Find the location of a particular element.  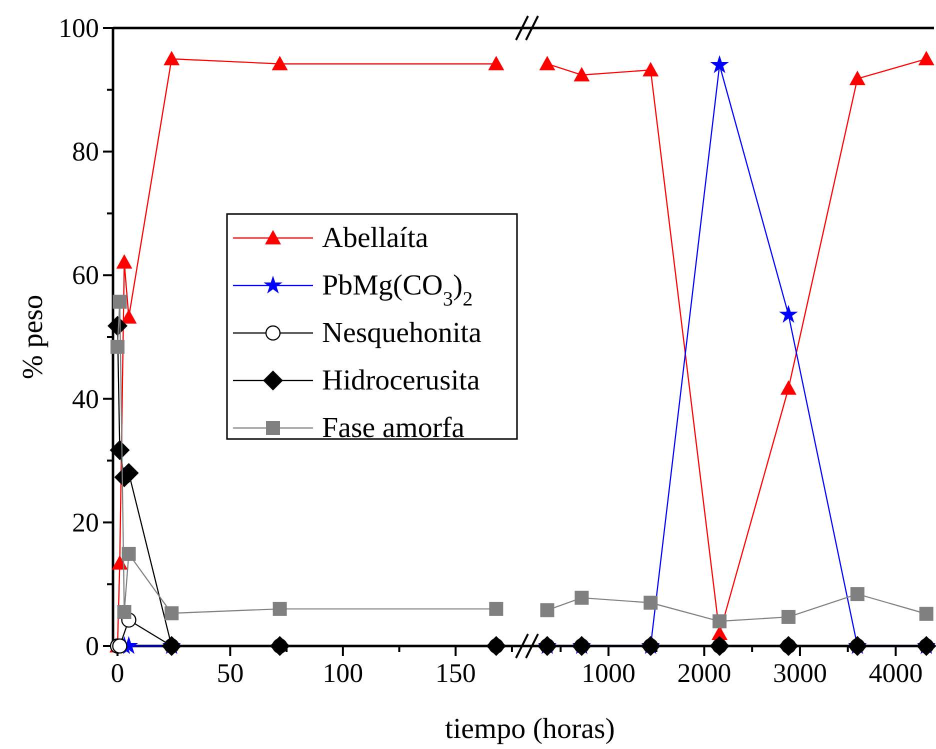

legend-label: PbMg(CO$_{3}$)$_{2}$ is located at coordinates (397, 290).